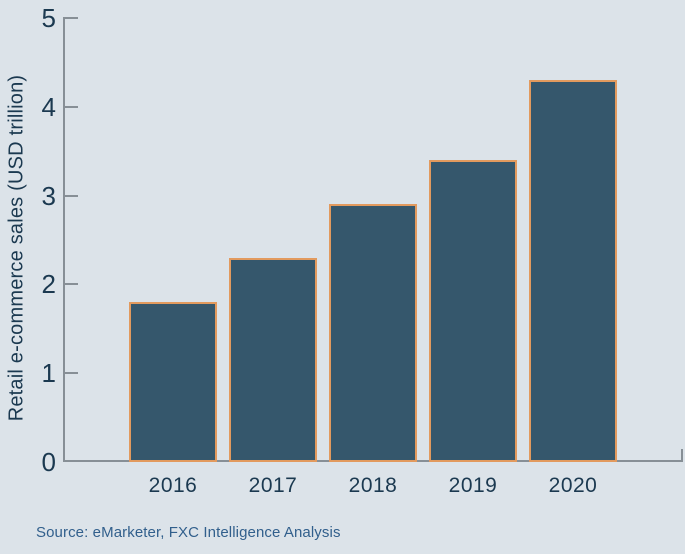 The height and width of the screenshot is (554, 685). I want to click on x-tick-label: 2016, so click(173, 485).